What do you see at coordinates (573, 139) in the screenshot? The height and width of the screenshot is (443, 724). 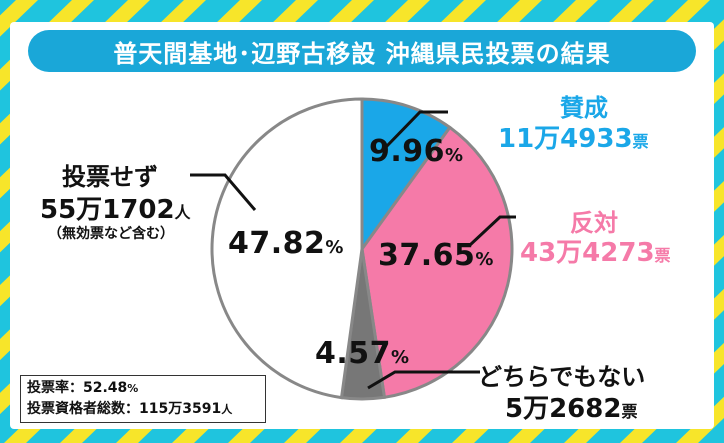 I see `label-yes-count: 11万4933票` at bounding box center [573, 139].